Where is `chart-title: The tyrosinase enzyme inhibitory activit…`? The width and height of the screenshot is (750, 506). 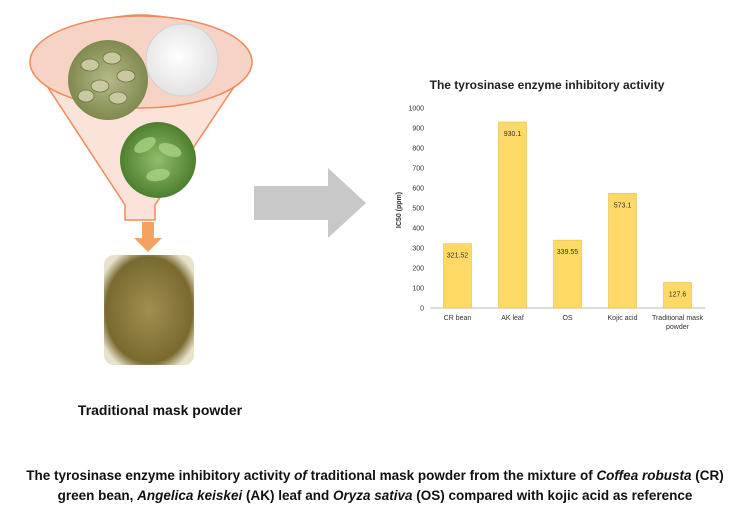
chart-title: The tyrosinase enzyme inhibitory activit… is located at coordinates (547, 85).